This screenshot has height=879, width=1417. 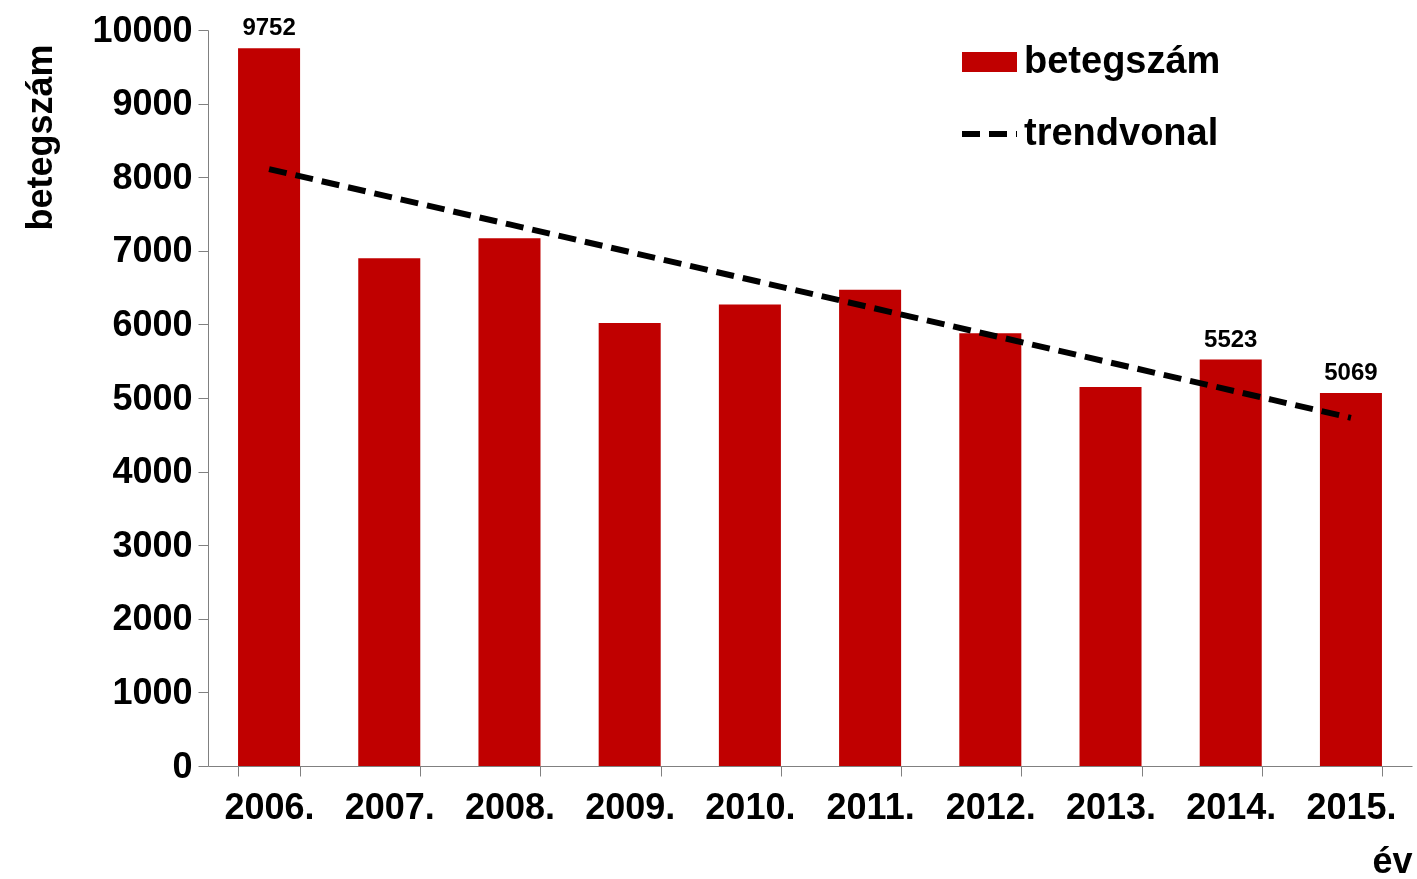 What do you see at coordinates (1351, 371) in the screenshot?
I see `data-label: 5069` at bounding box center [1351, 371].